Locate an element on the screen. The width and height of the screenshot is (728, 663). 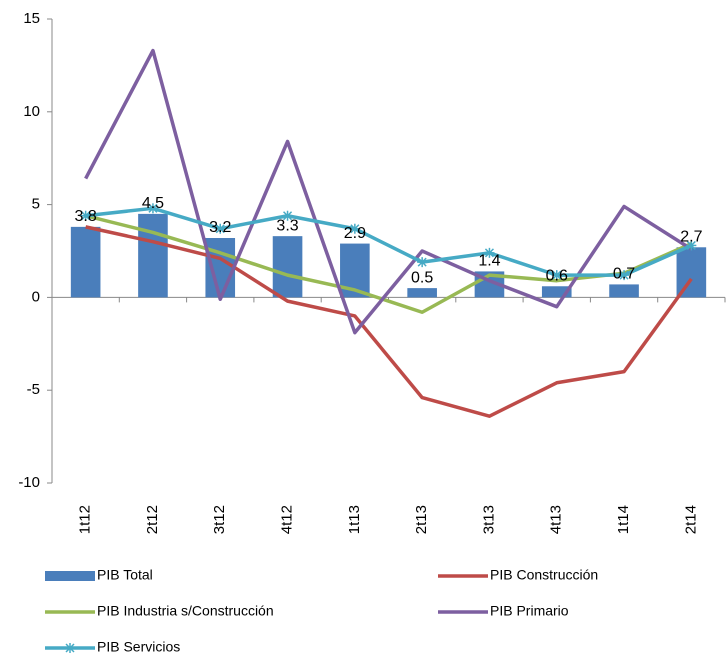
data-label: 2.7 is located at coordinates (691, 237).